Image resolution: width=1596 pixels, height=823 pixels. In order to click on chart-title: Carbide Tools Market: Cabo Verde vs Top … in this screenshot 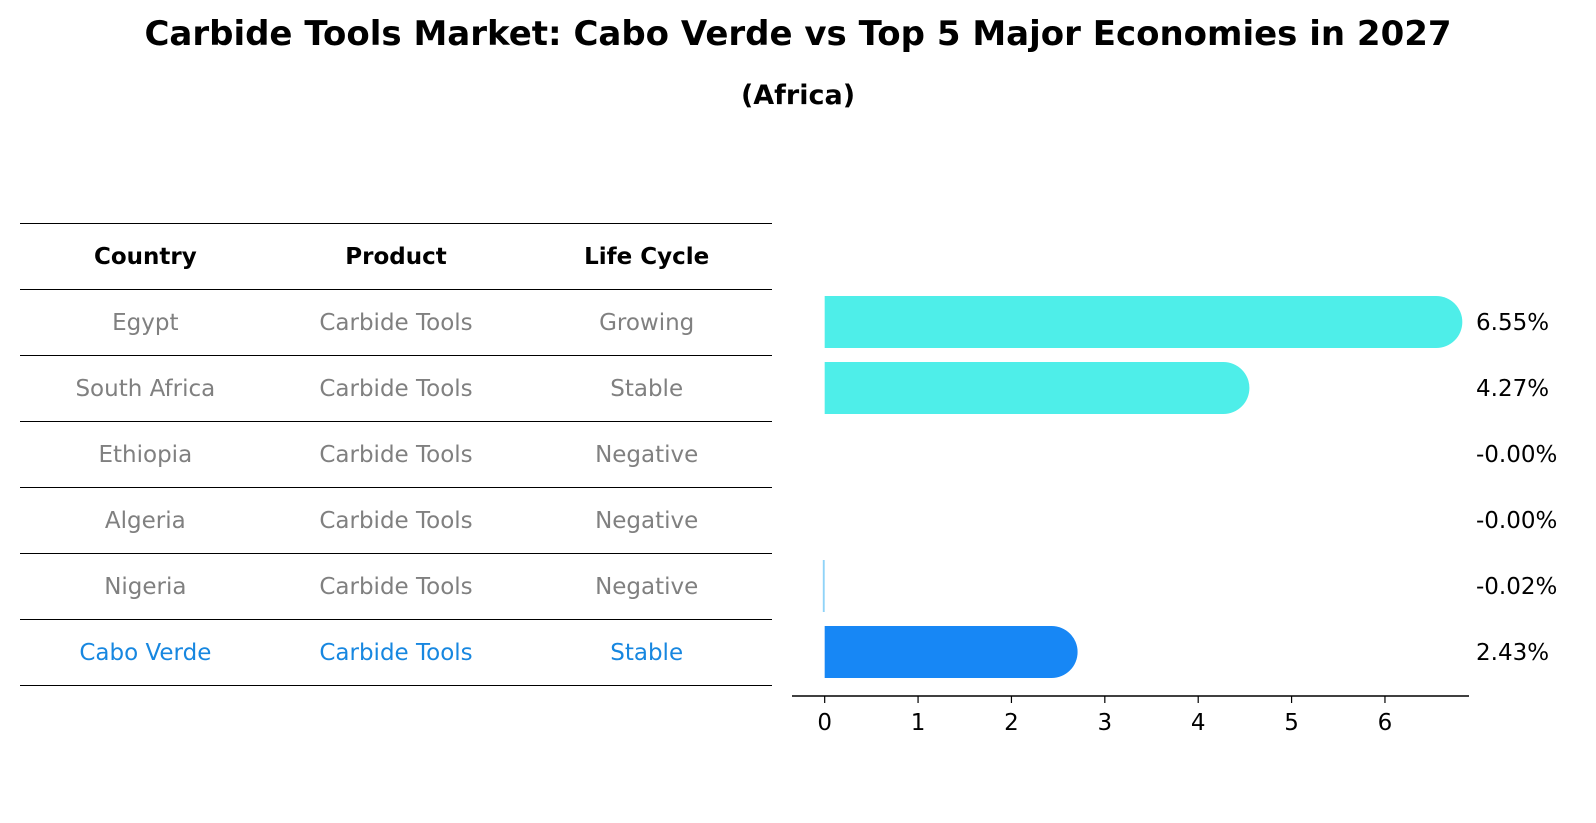, I will do `click(798, 34)`.